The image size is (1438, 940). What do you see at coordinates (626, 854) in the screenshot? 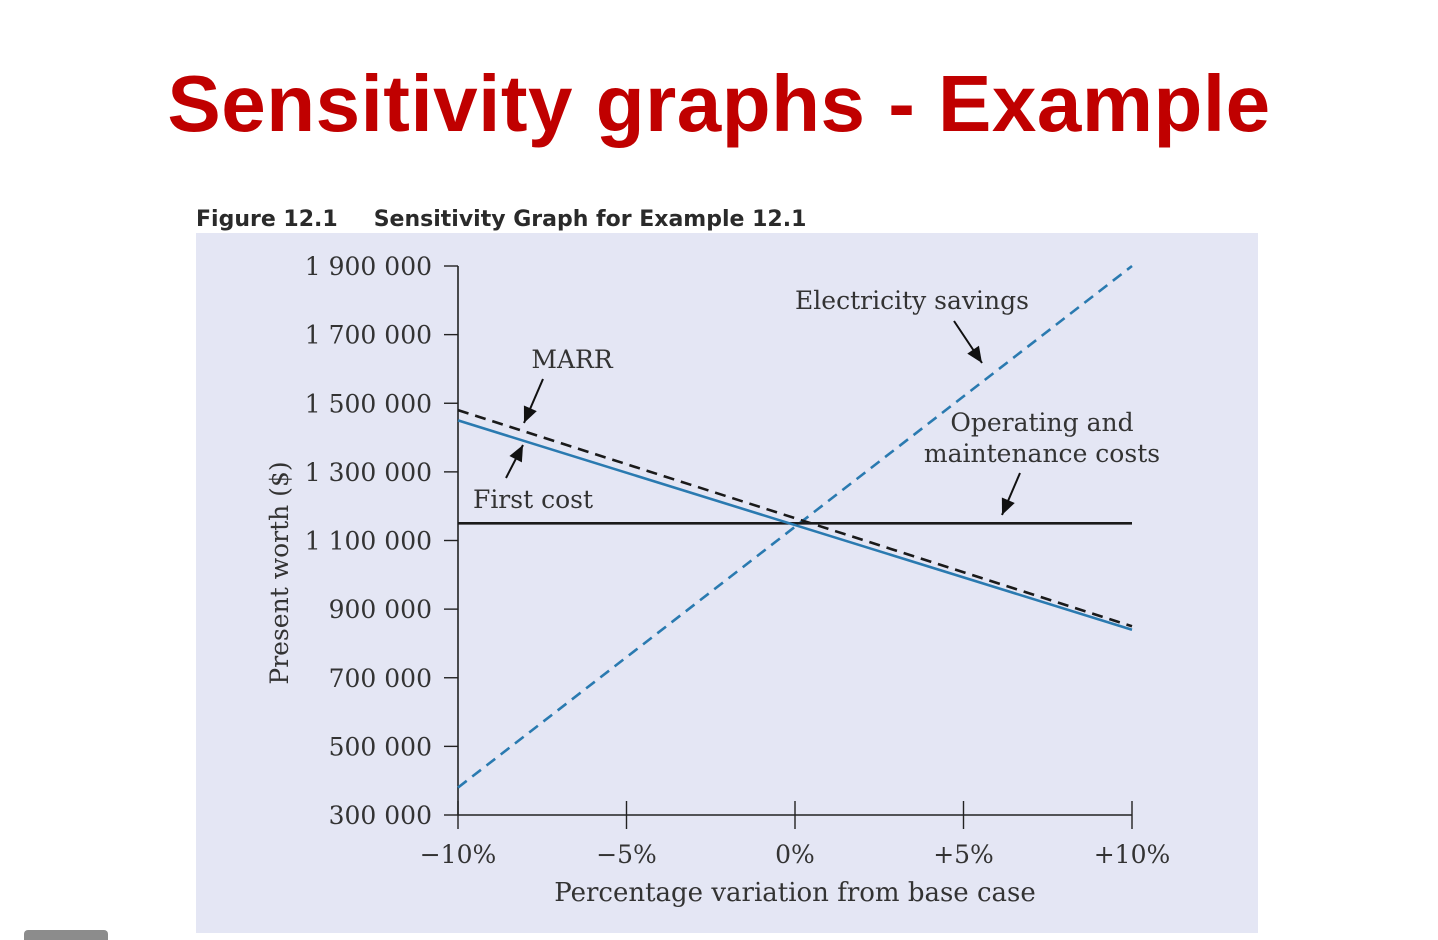
I see `x-tick-label: −5%` at bounding box center [626, 854].